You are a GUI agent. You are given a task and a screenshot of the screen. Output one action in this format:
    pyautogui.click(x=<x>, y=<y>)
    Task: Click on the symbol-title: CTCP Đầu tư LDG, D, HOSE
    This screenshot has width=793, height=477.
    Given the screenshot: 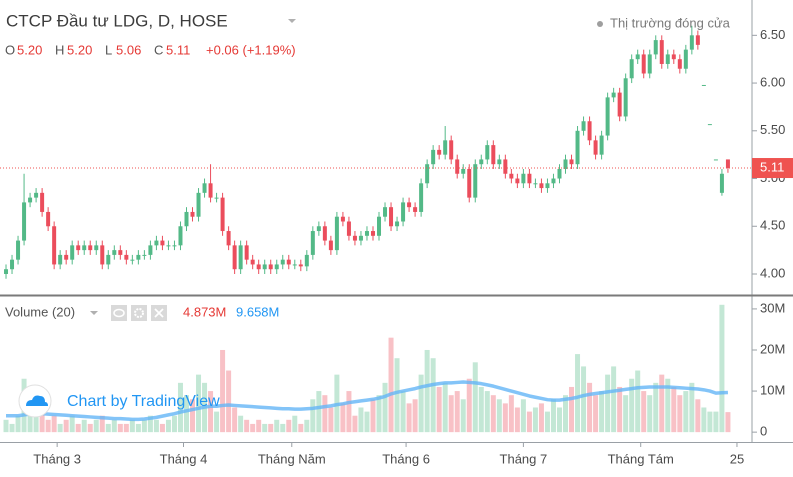 What is the action you would take?
    pyautogui.click(x=117, y=20)
    